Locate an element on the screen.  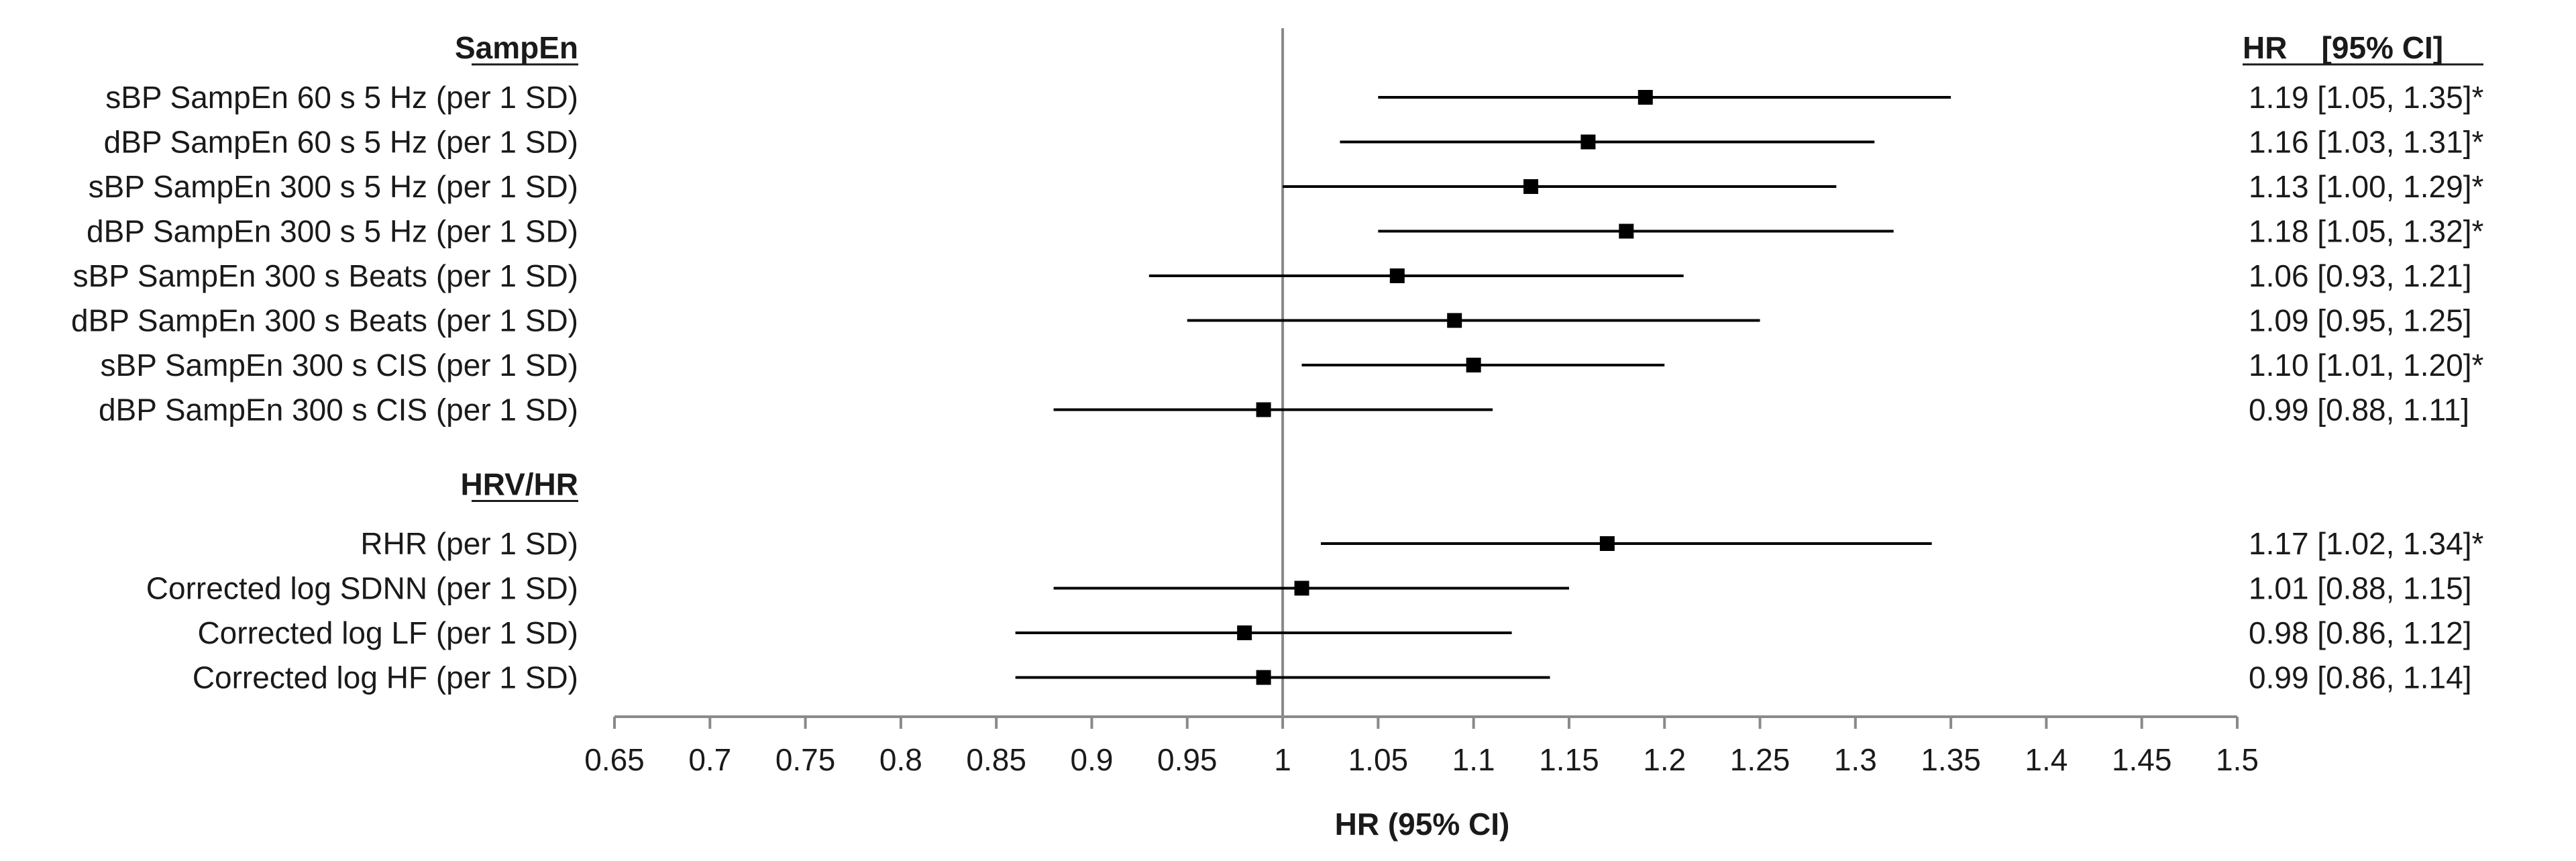
ci-value-text: 1.06 [0.93, 1.21] is located at coordinates (2360, 275).